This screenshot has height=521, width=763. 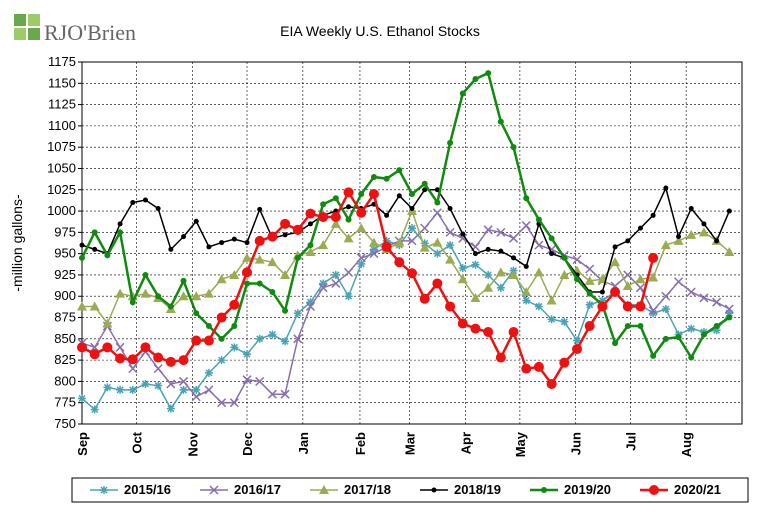 I want to click on x-tick-label: Mar, so click(x=409, y=443).